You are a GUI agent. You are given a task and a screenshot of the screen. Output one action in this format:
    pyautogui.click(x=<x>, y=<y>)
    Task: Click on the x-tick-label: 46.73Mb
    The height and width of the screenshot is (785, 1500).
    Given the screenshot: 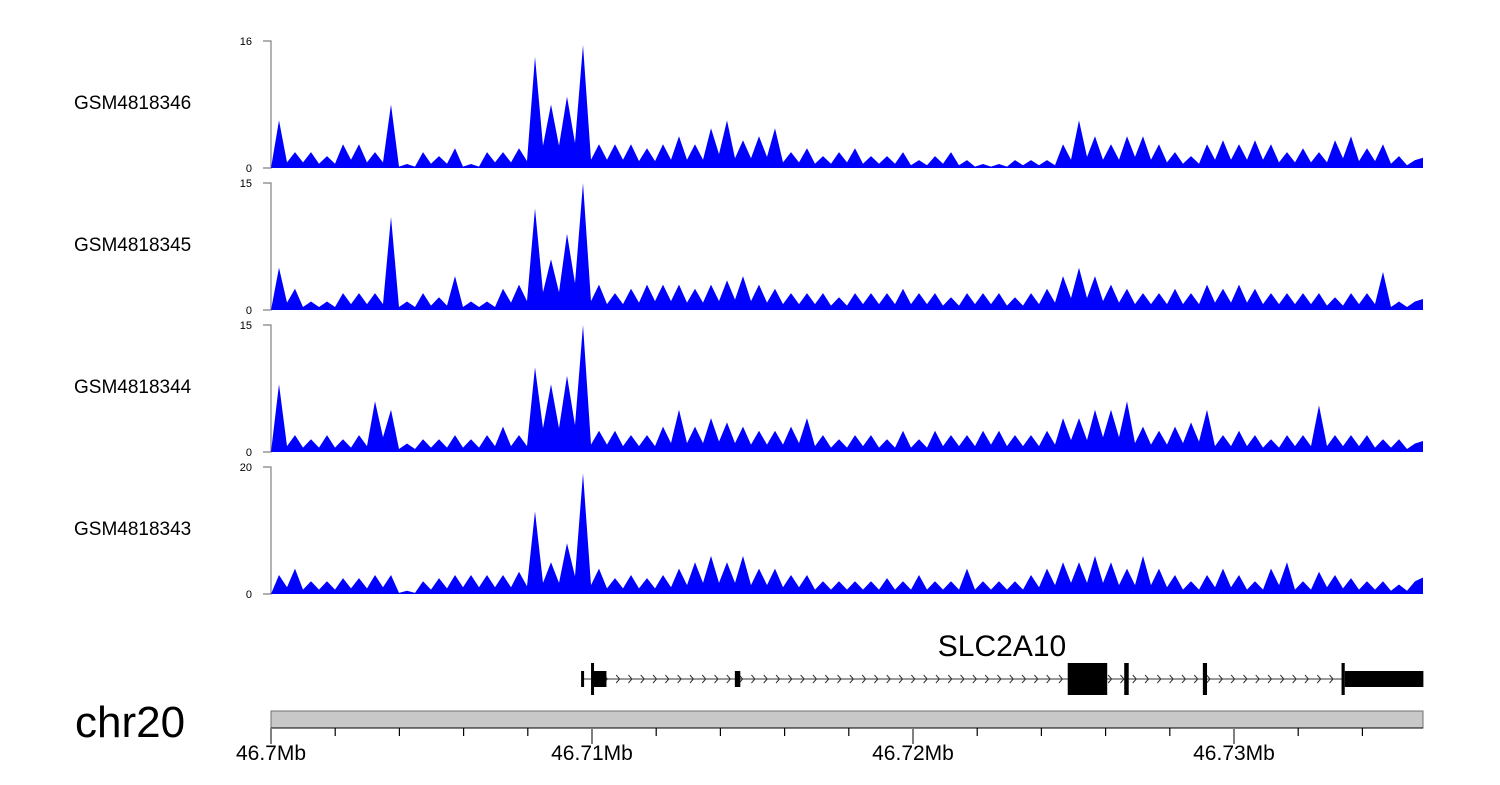 What is the action you would take?
    pyautogui.click(x=1234, y=753)
    